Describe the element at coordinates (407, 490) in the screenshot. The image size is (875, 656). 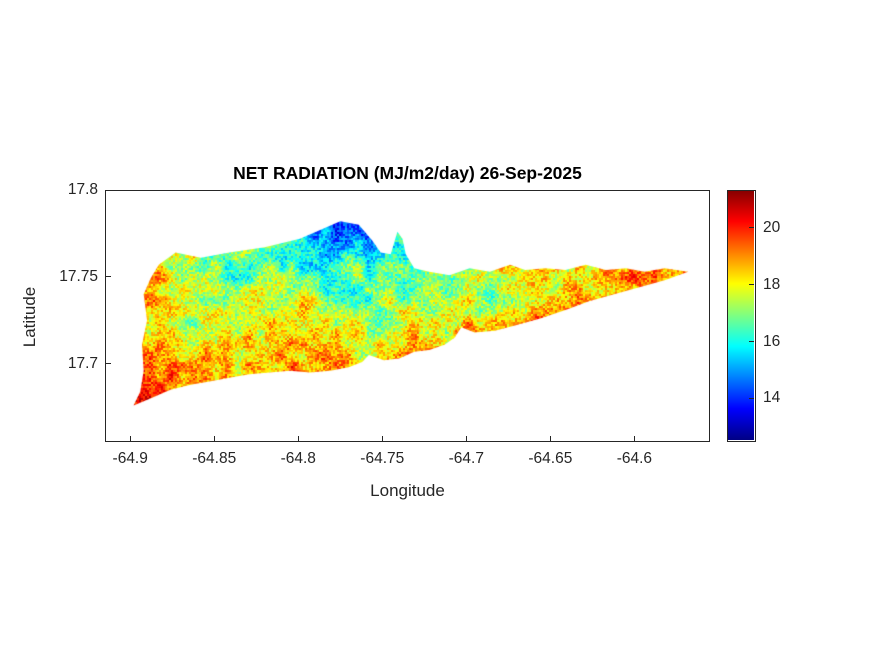
I see `x-axis-label: Longitude` at that location.